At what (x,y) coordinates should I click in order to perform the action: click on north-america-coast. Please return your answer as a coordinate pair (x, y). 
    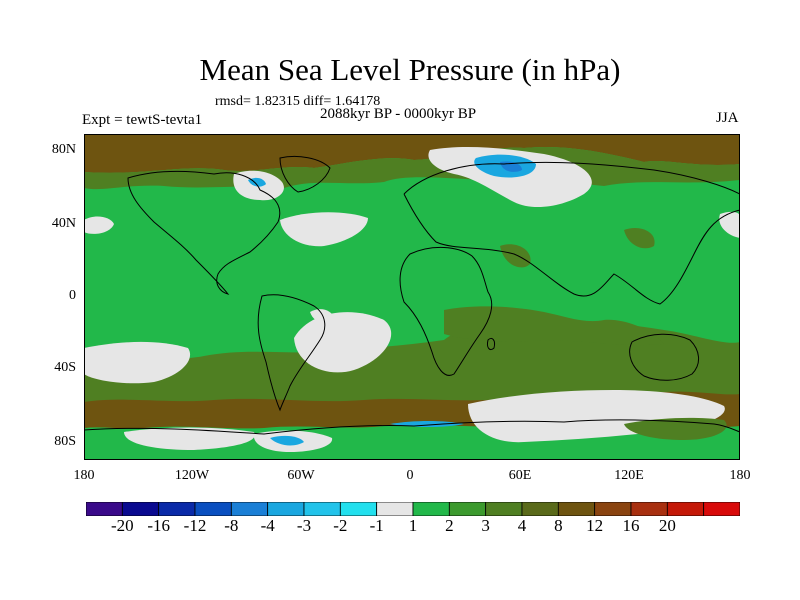
    Looking at the image, I should click on (204, 232).